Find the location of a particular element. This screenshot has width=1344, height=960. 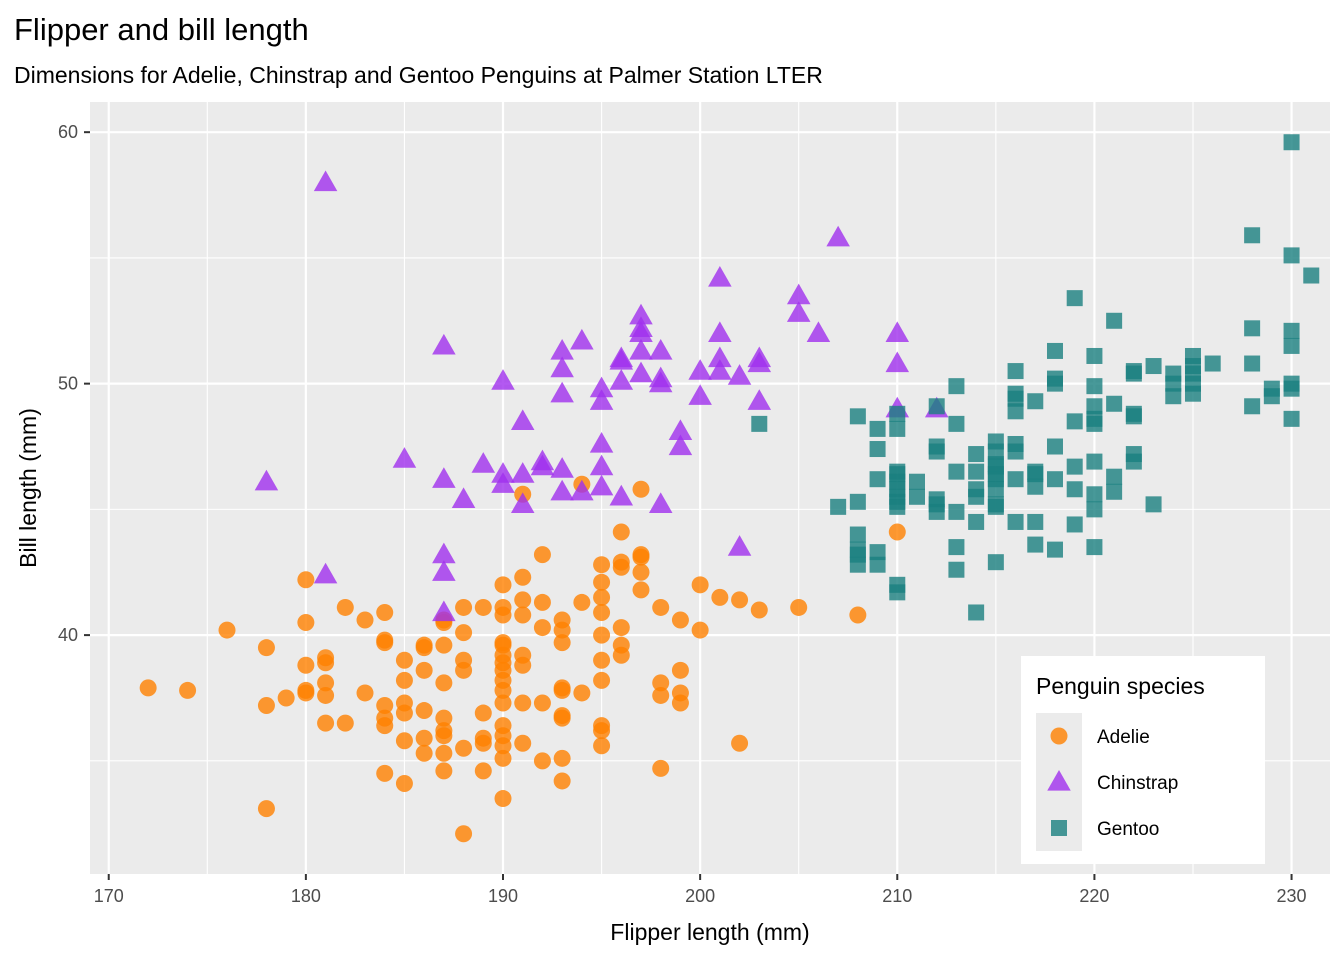

x-axis: 170 180 190 200 210 220 230 is located at coordinates (700, 890).